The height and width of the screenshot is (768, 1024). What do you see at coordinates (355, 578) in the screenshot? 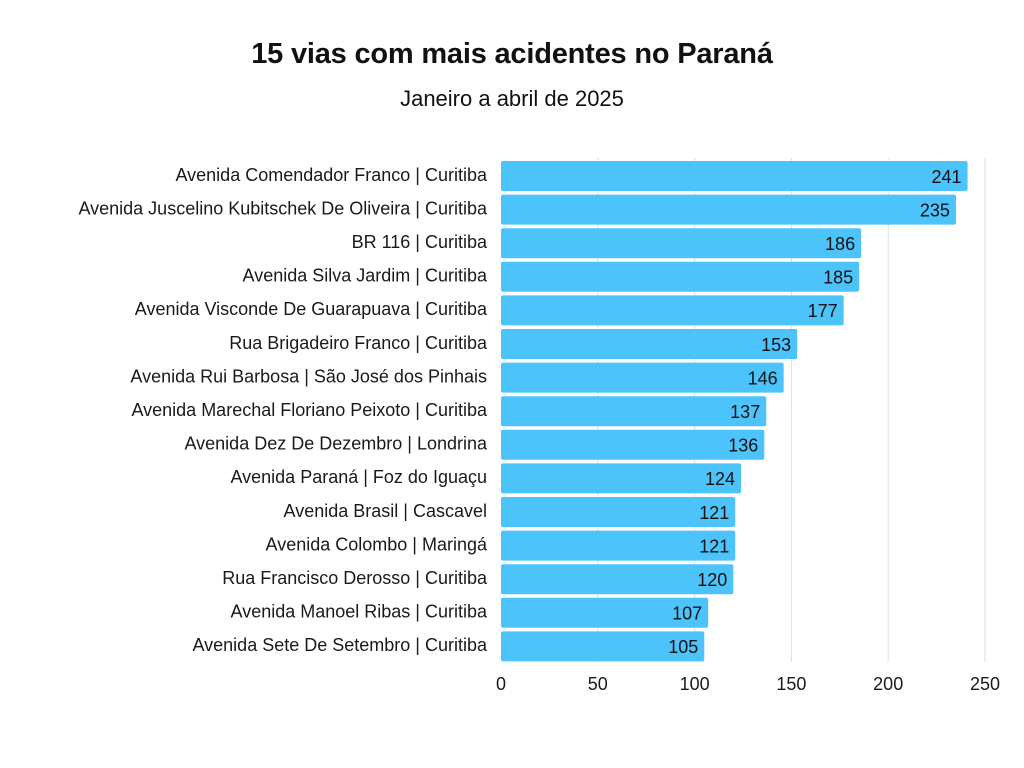
I see `category-label: Rua Francisco Derosso | Curitiba` at bounding box center [355, 578].